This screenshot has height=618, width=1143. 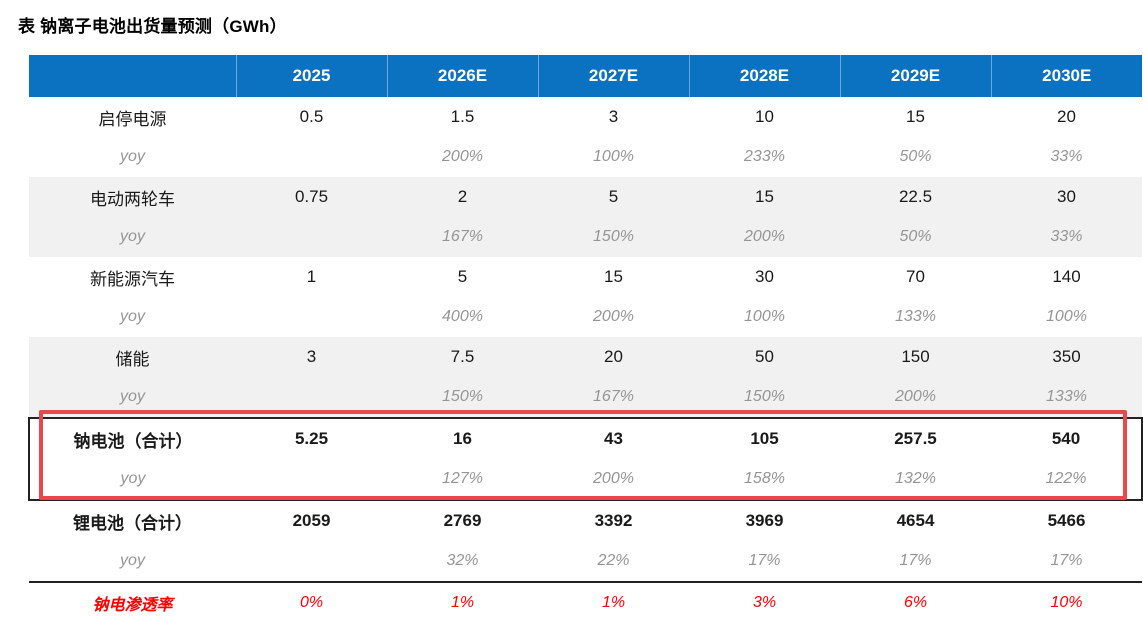 I want to click on cell-value: 6%, so click(x=915, y=599).